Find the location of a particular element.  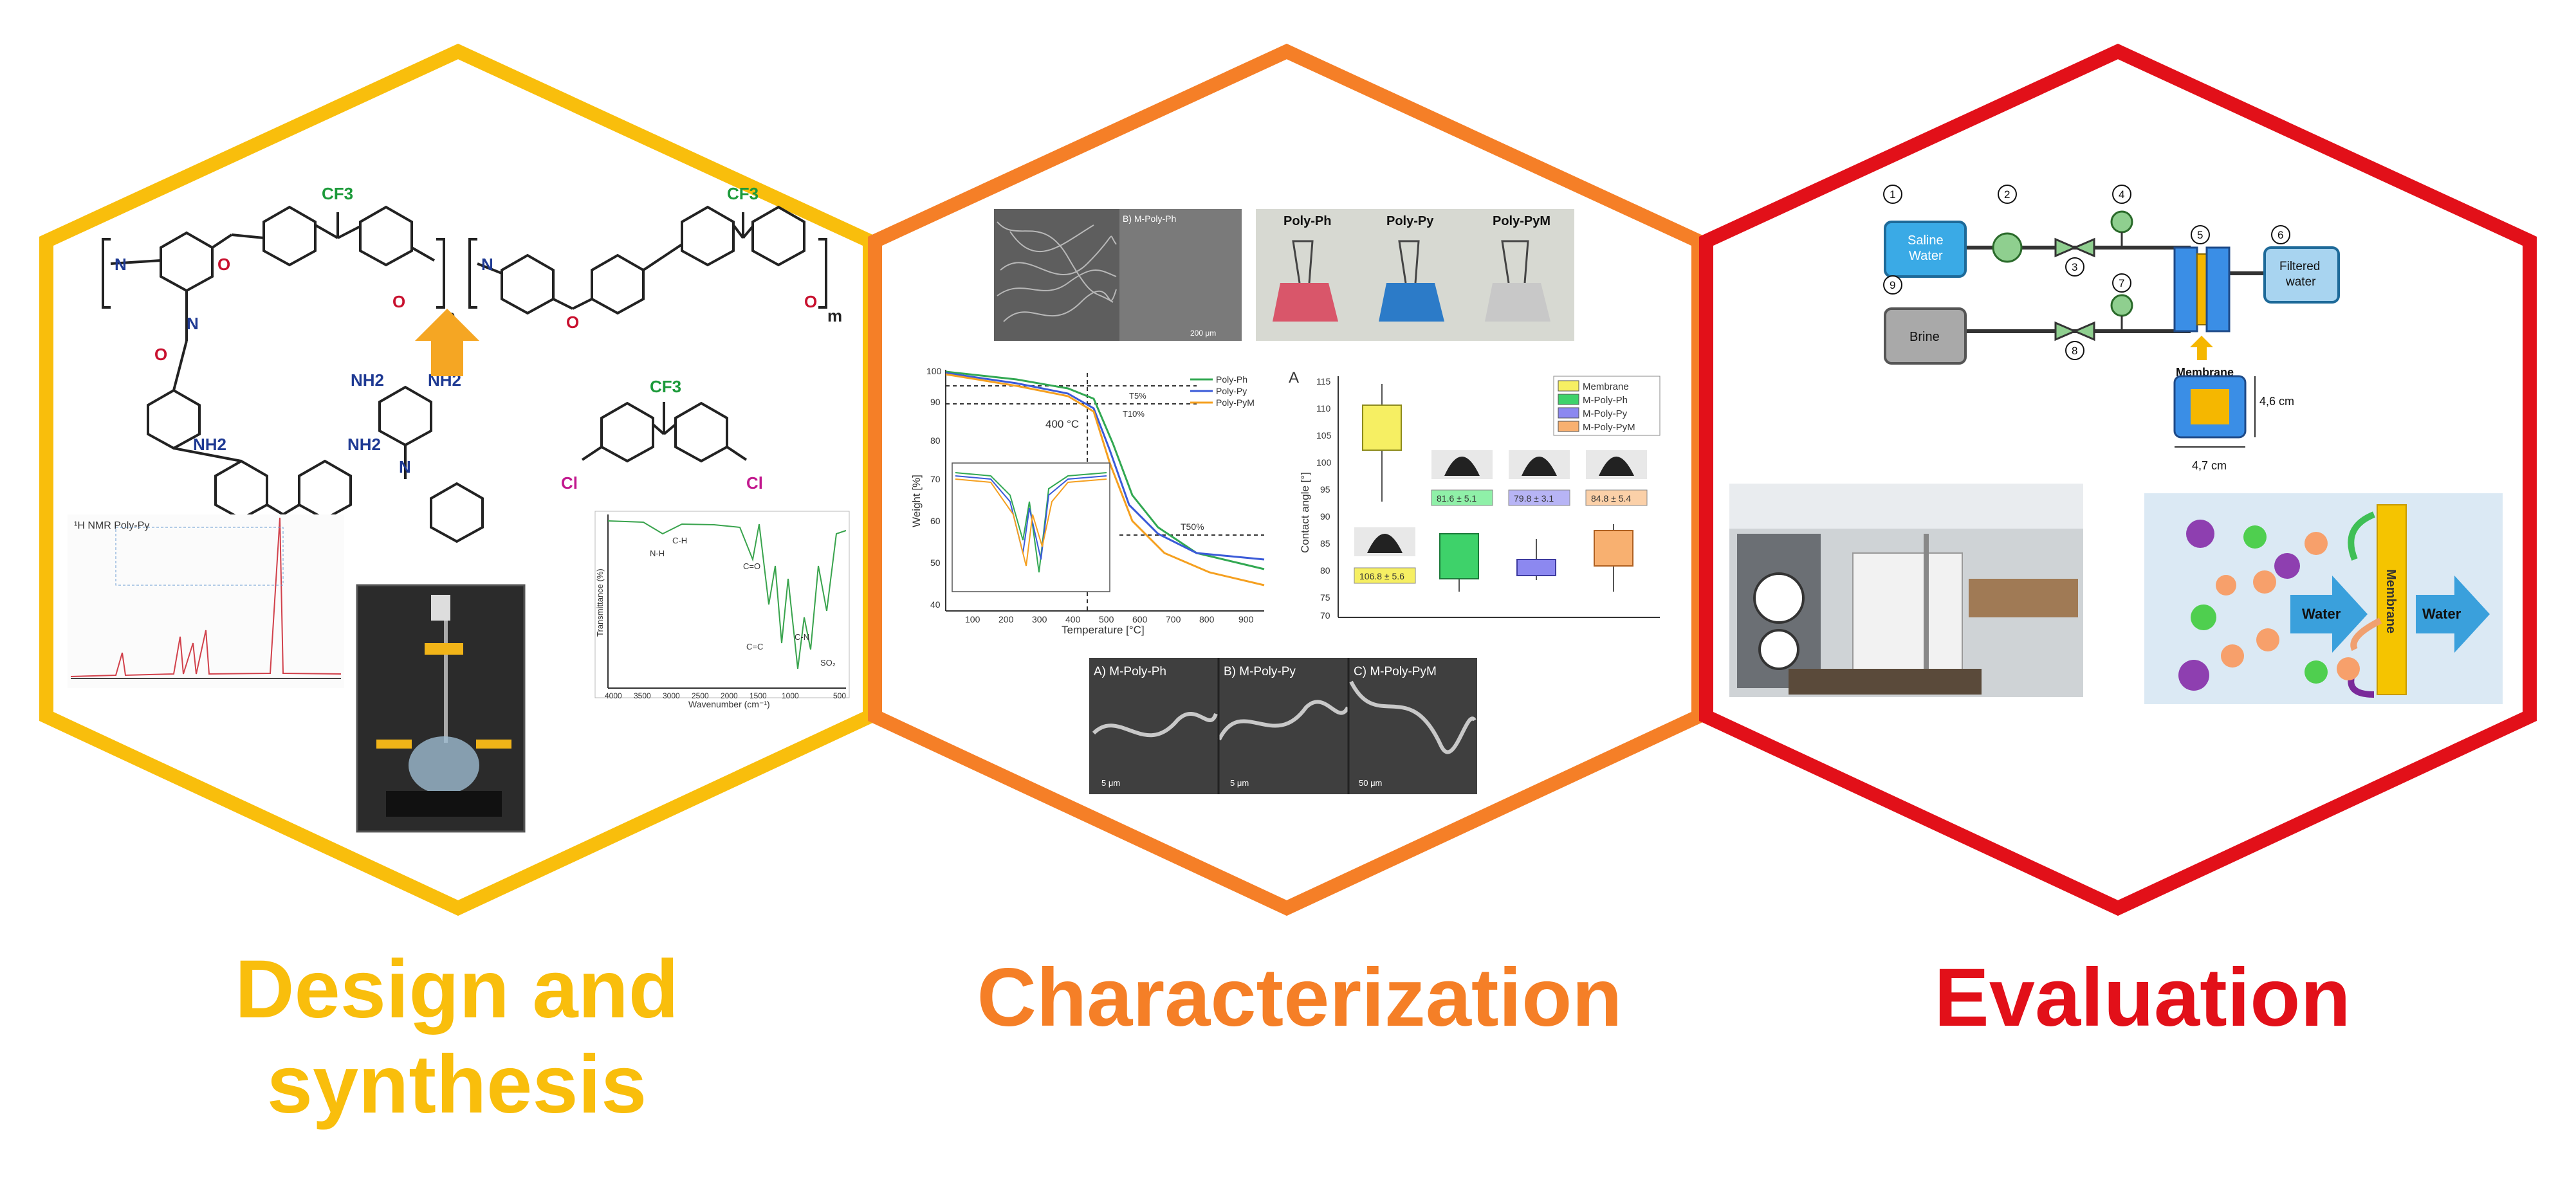

svg-text: 1500 is located at coordinates (758, 695).